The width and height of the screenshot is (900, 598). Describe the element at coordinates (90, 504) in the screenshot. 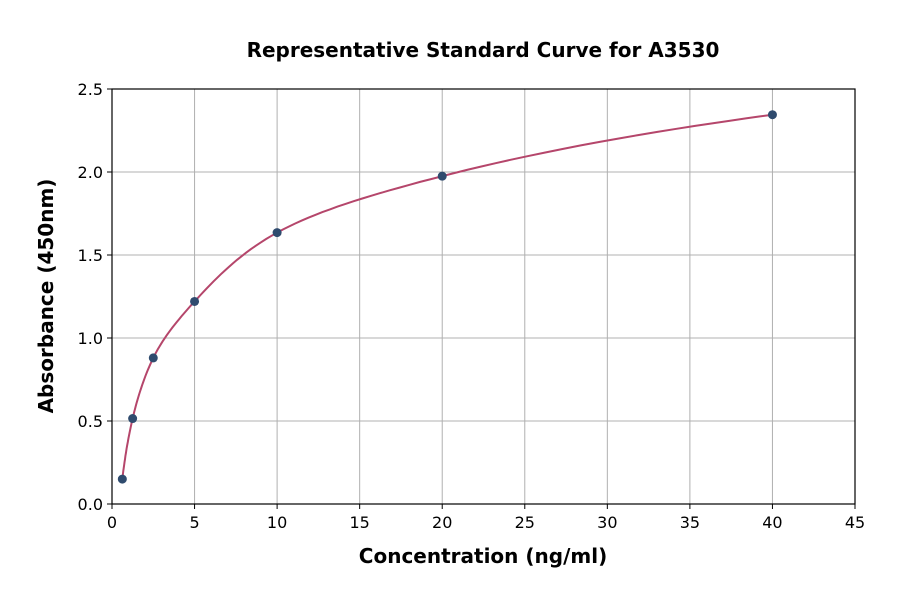

I see `y-tick-label: 0.0` at that location.